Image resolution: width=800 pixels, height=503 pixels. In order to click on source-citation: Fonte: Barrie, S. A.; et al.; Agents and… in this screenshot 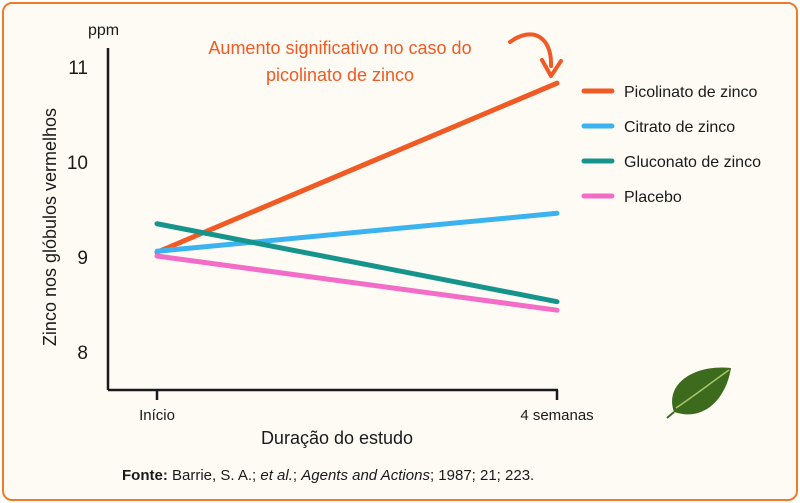, I will do `click(328, 475)`.